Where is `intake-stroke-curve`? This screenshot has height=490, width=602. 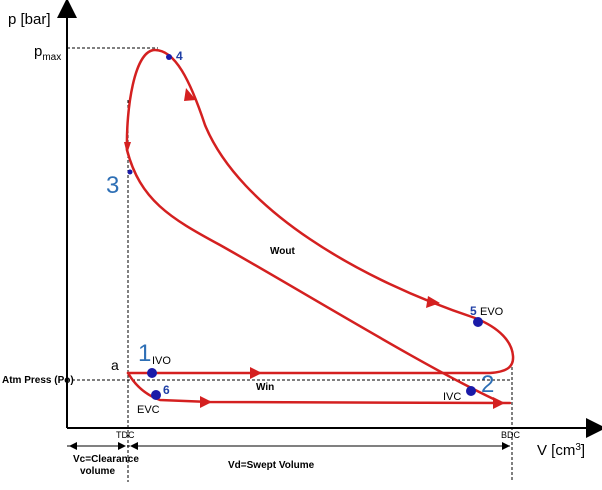
intake-stroke-curve is located at coordinates (319, 388).